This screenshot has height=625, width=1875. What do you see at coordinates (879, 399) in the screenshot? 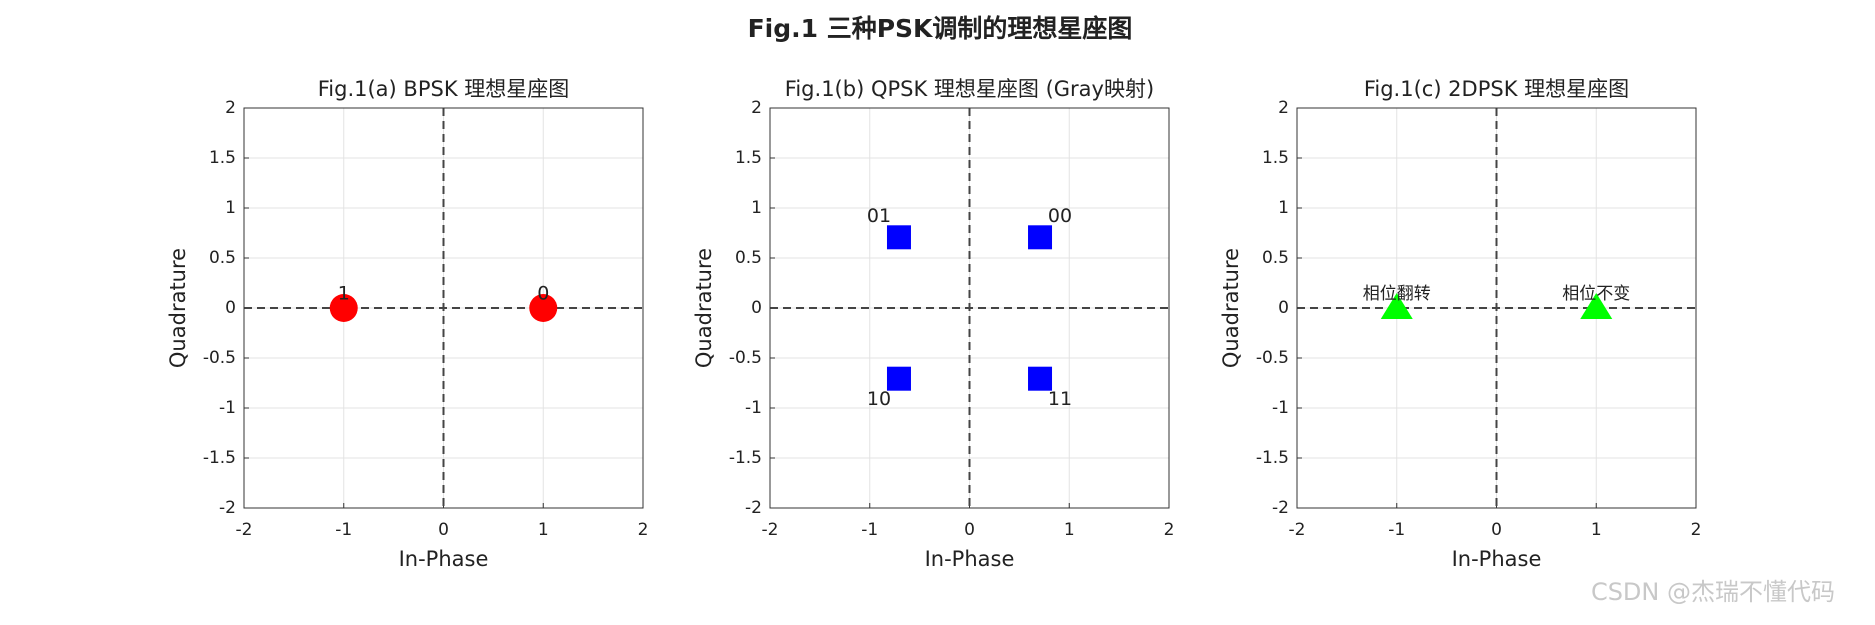
I see `point-label: 10` at bounding box center [879, 399].